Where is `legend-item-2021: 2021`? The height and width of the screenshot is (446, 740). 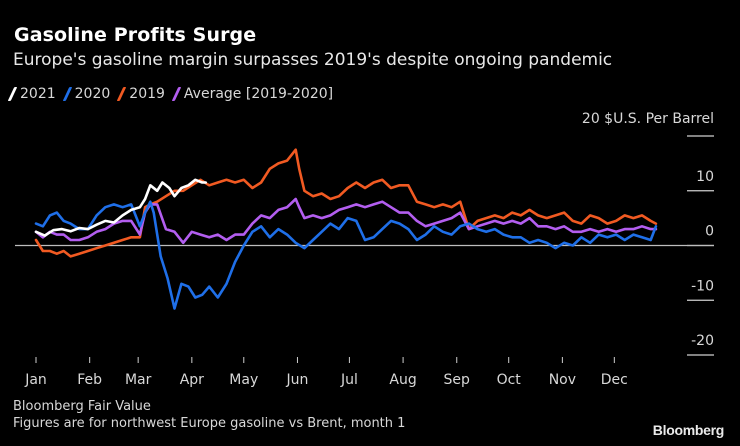 legend-item-2021: 2021 is located at coordinates (31, 94).